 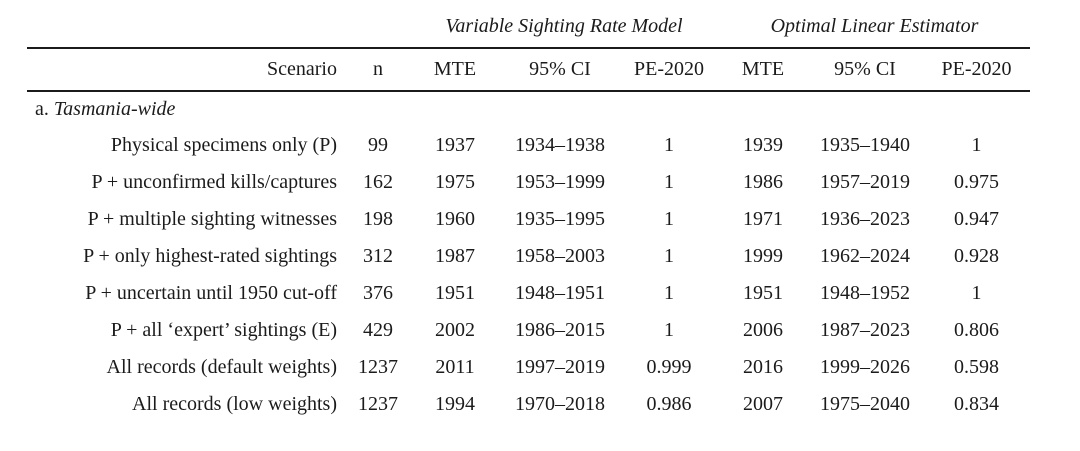 I want to click on scenario-cell: Physical specimens only (P), so click(x=223, y=145).